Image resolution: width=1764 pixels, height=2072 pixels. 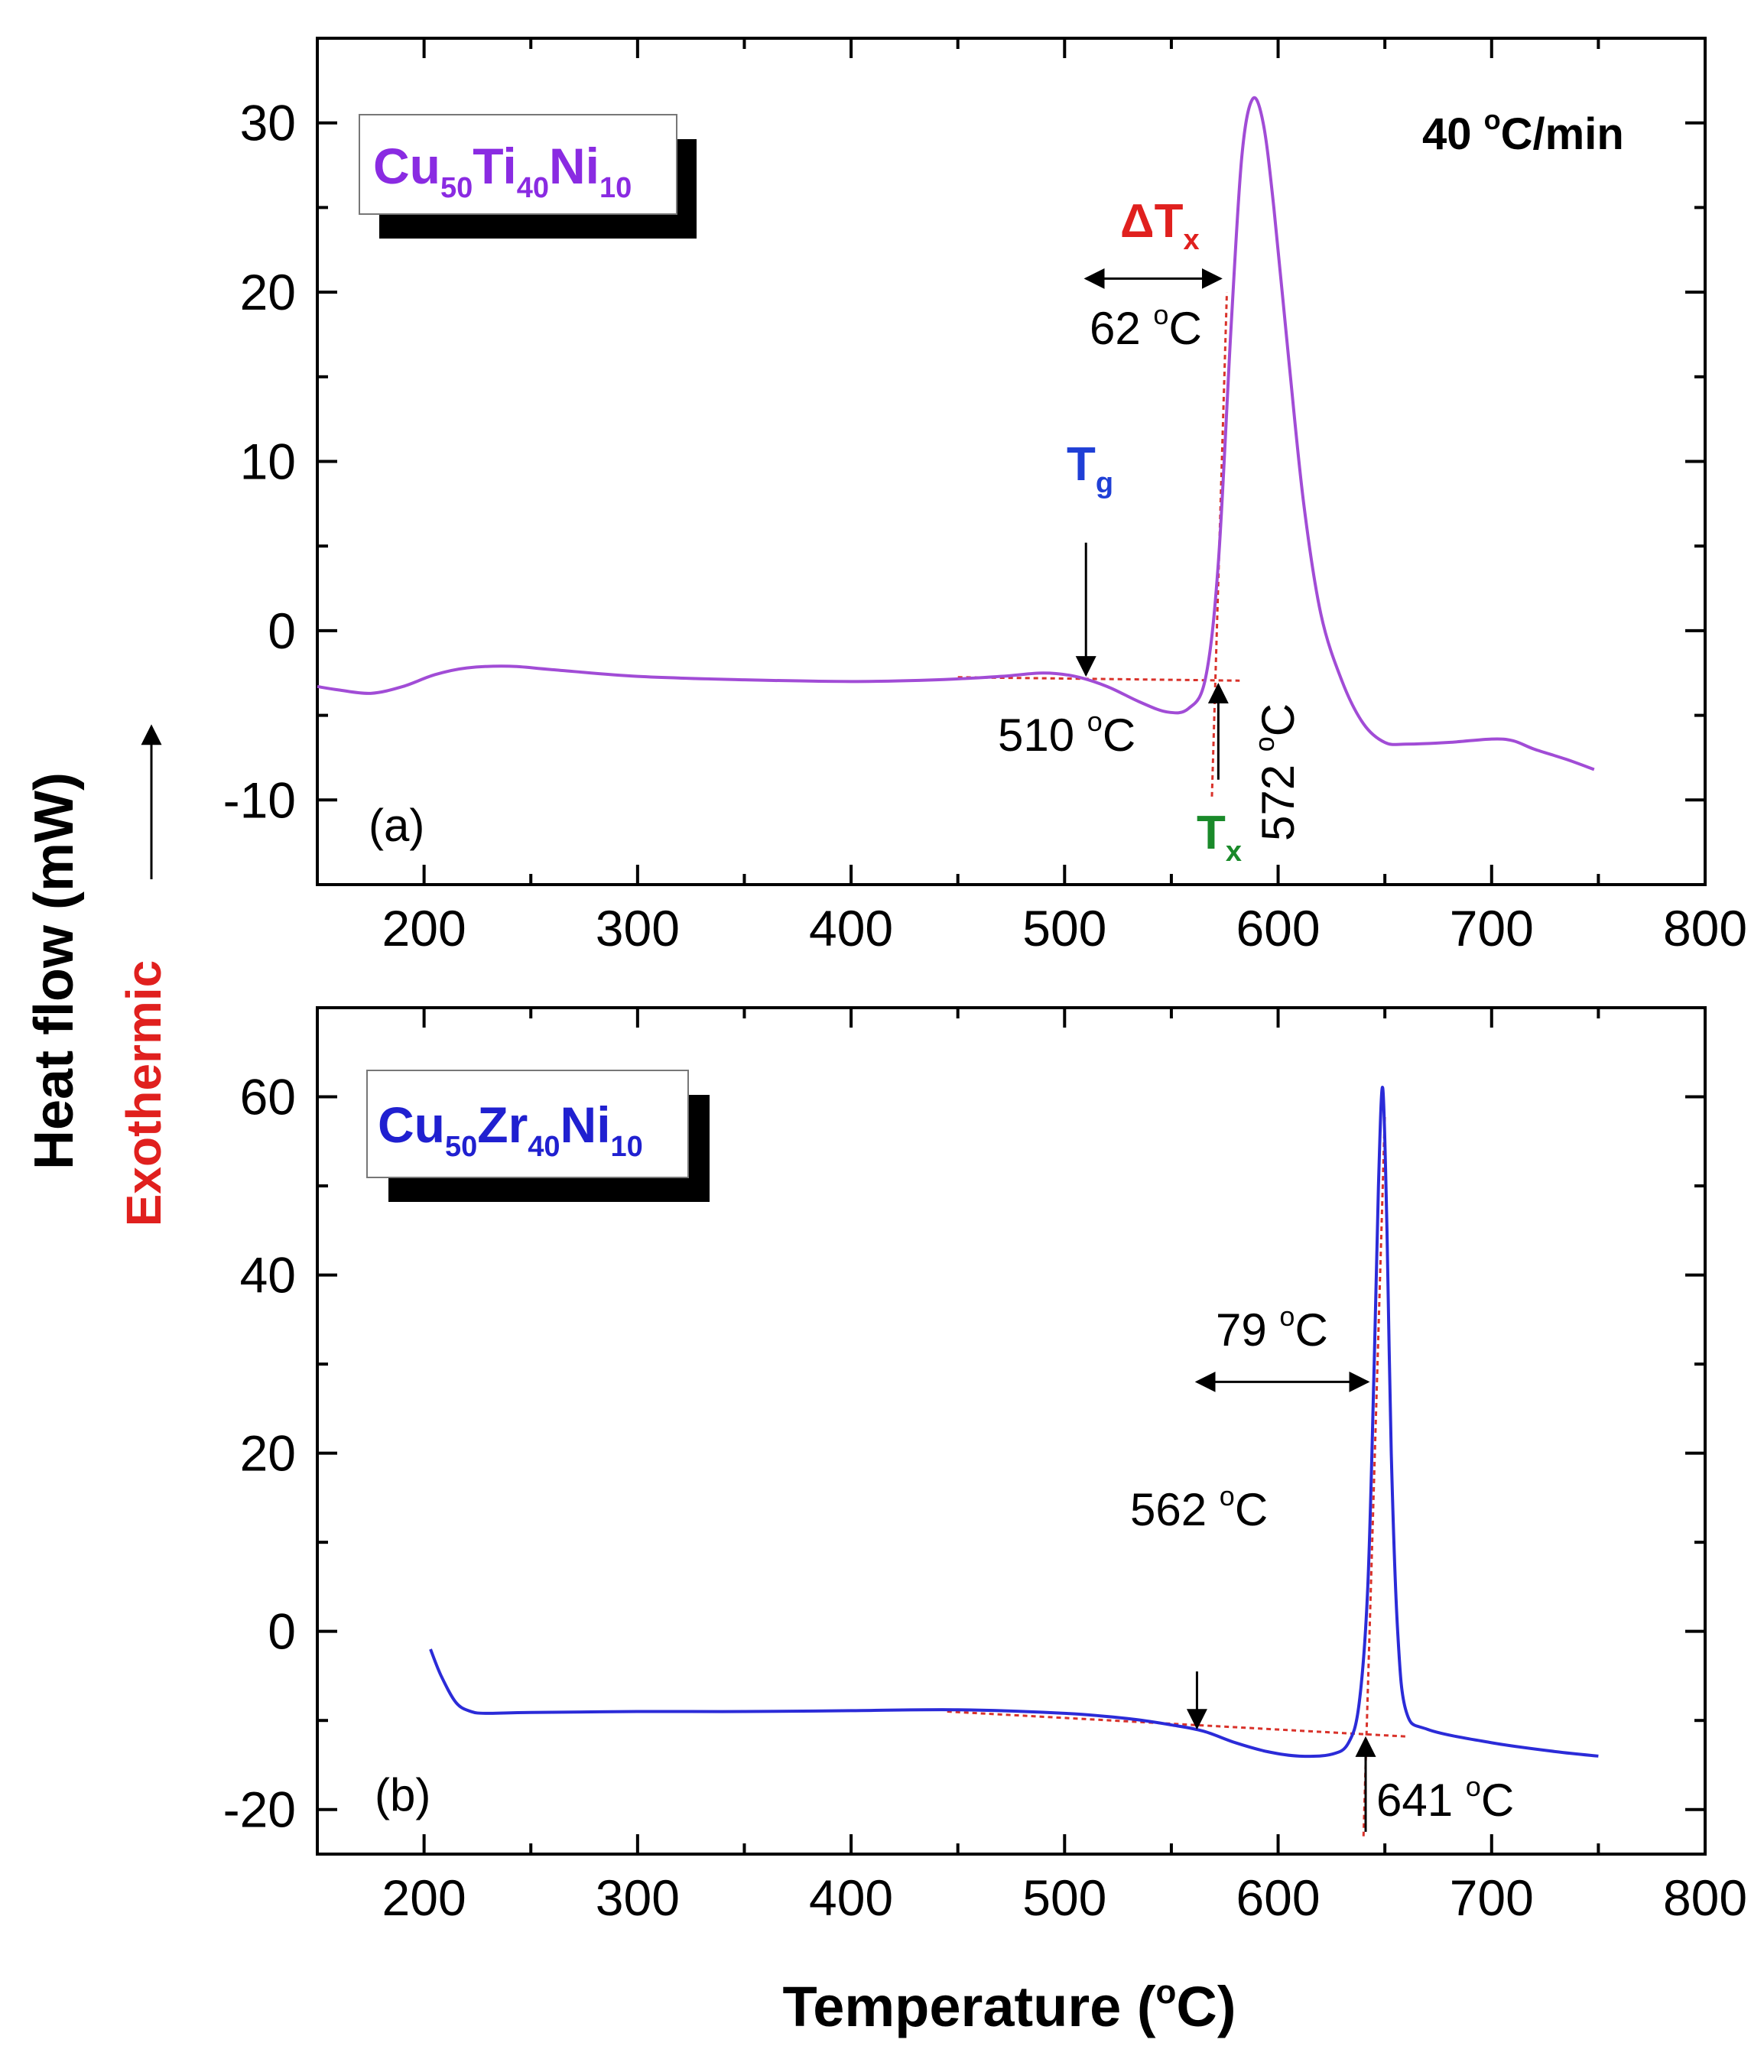 I want to click on panel-a-x-tick-labels: 200 300 400 500 600 700 800, so click(x=1065, y=928).